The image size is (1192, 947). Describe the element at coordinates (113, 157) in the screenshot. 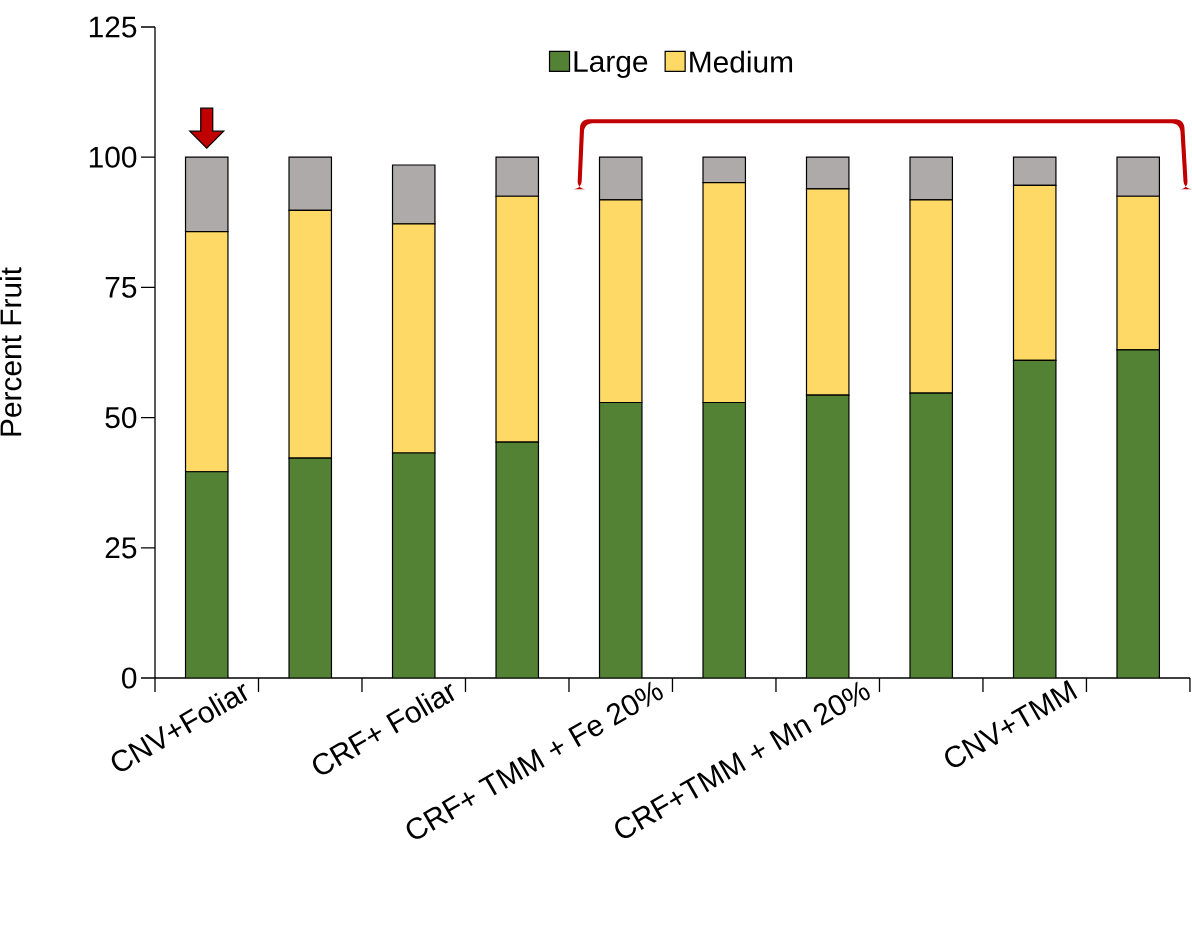

I see `y-tick-label: 100` at that location.